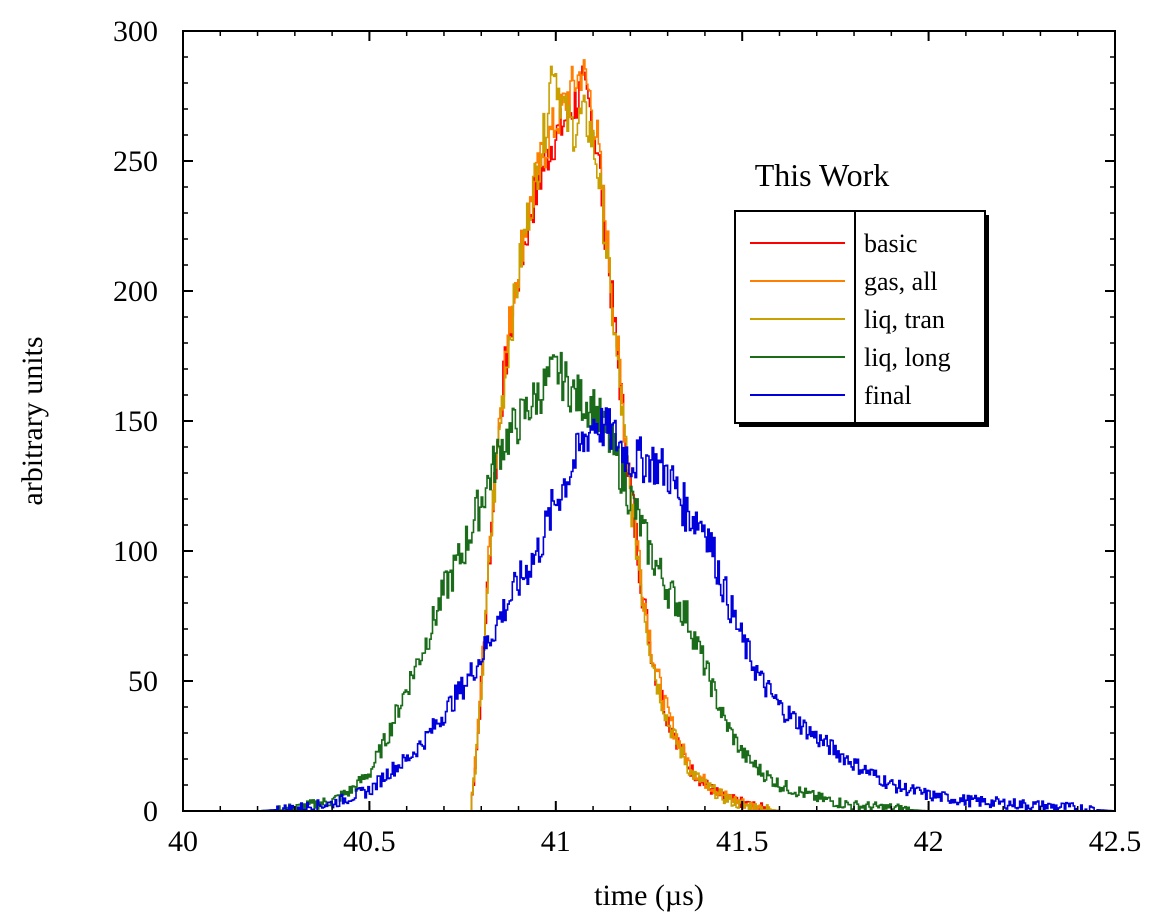 This screenshot has width=1153, height=918. What do you see at coordinates (135, 161) in the screenshot?
I see `y-tick-label: 250` at bounding box center [135, 161].